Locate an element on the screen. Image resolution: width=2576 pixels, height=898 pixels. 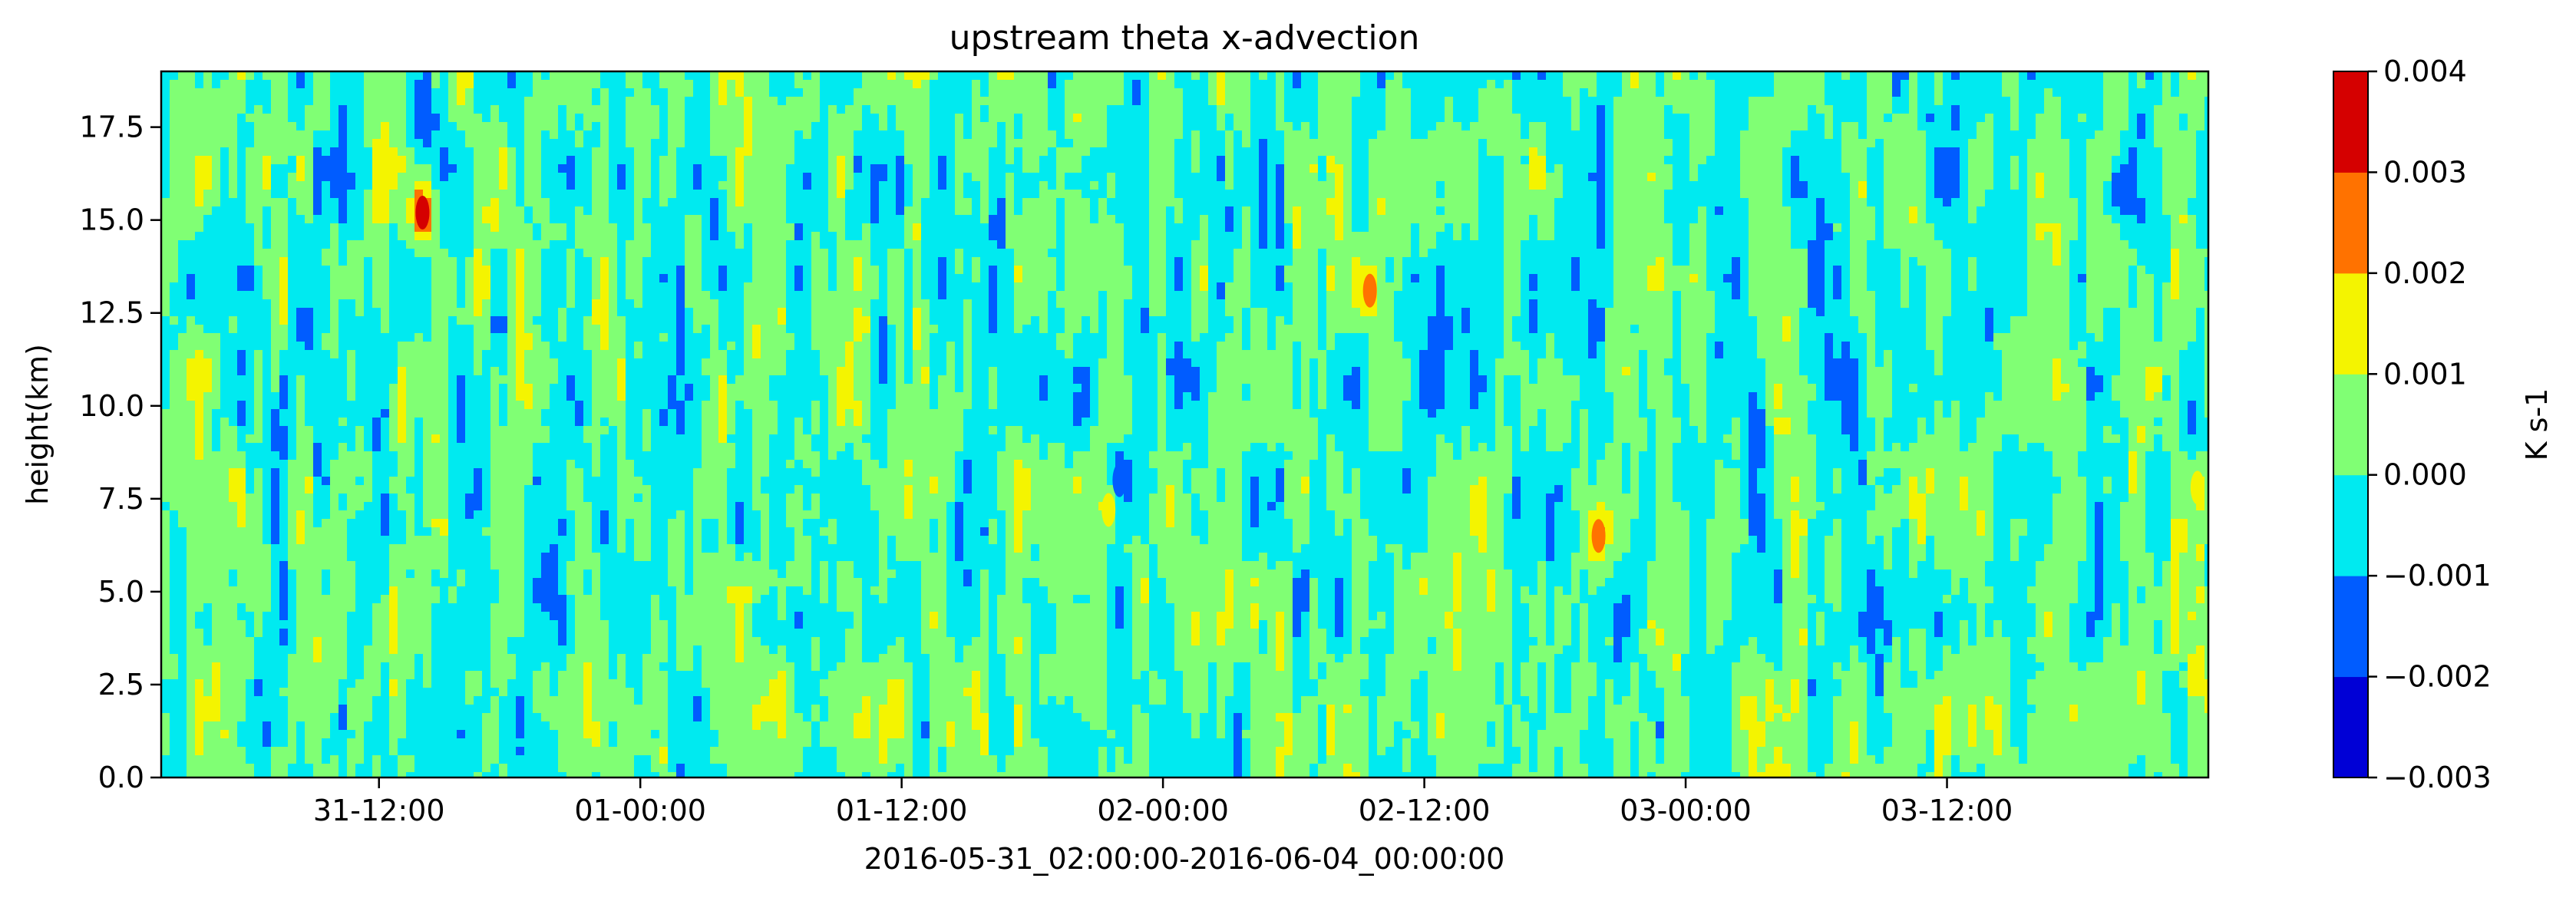
y-tick-label: 15.0 is located at coordinates (111, 220).